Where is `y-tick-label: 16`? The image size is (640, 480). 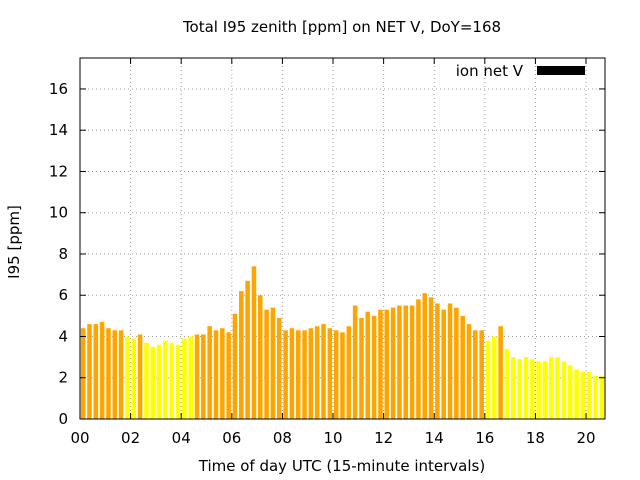
y-tick-label: 16 is located at coordinates (58, 89).